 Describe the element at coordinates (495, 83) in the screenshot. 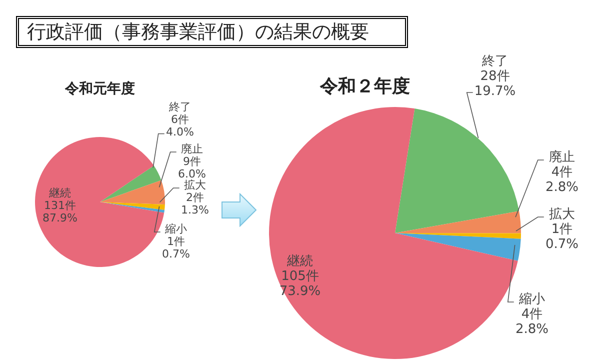

I see `data-label: 28件 19.7%` at that location.